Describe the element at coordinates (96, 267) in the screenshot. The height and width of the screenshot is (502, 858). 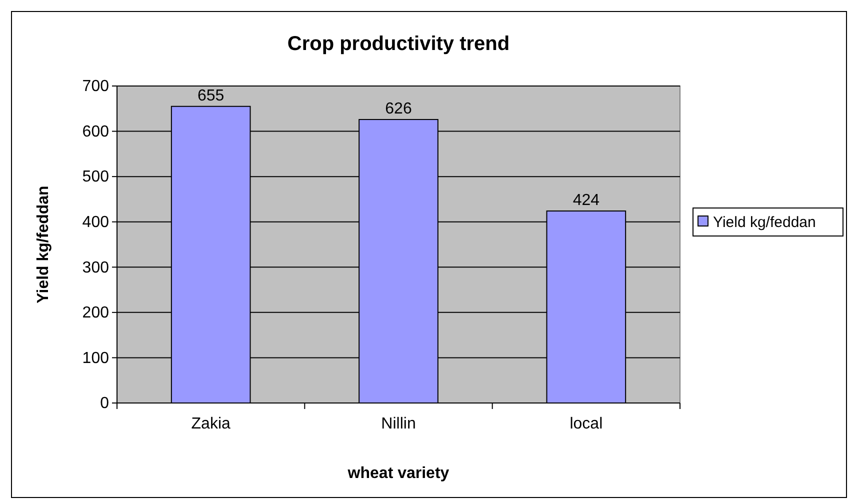
I see `y-tick-label: 300` at that location.